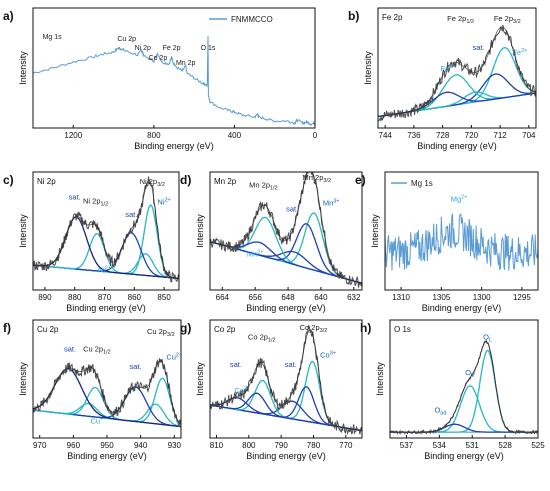 The height and width of the screenshot is (491, 550). I want to click on x-tick-label: 1300, so click(482, 297).